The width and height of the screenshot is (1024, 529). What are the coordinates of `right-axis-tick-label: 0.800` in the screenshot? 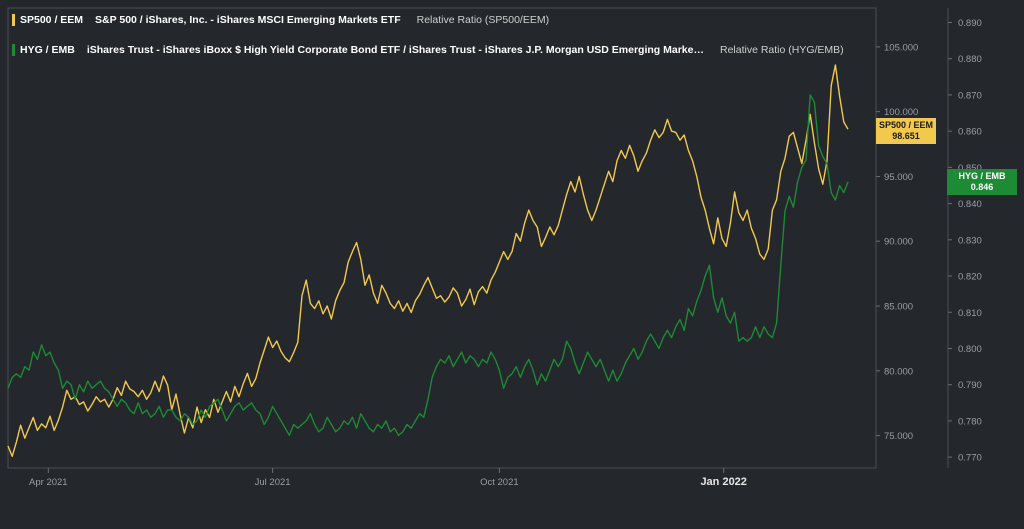 It's located at (970, 349).